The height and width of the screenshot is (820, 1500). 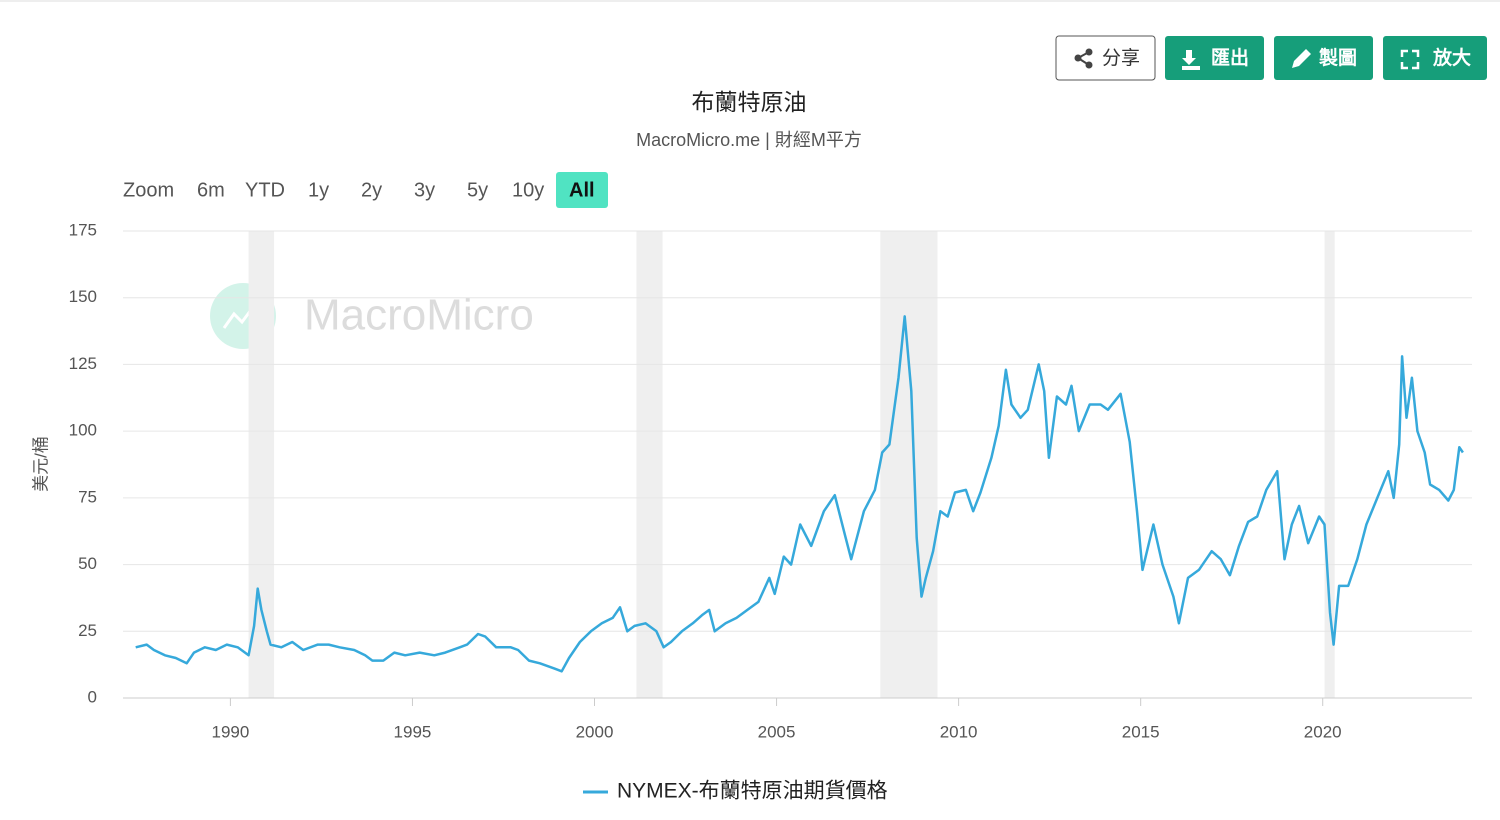 I want to click on y-tick-label: 0, so click(x=92, y=696).